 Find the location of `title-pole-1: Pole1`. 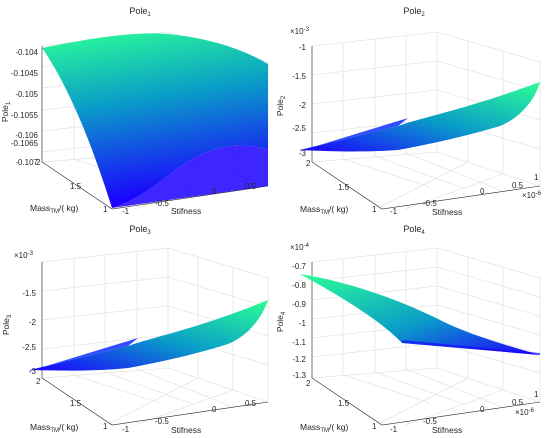

title-pole-1: Pole1 is located at coordinates (140, 12).